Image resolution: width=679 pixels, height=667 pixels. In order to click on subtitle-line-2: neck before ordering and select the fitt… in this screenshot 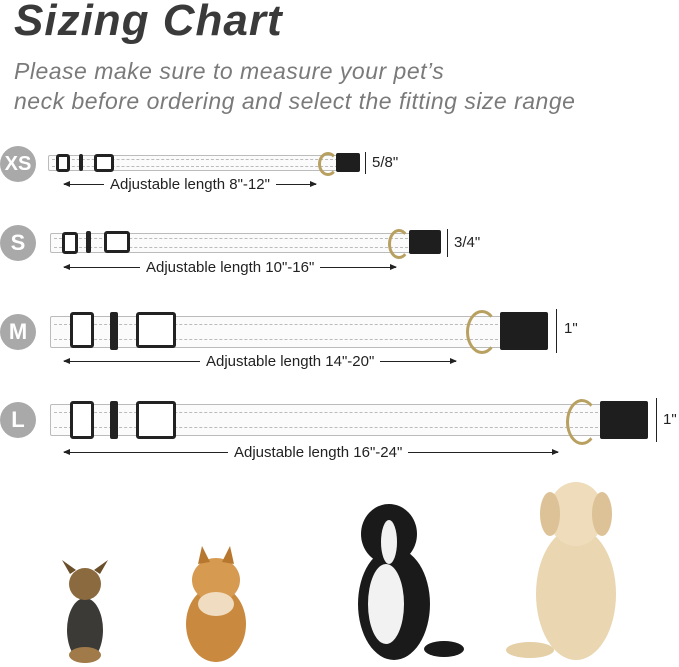, I will do `click(295, 101)`.